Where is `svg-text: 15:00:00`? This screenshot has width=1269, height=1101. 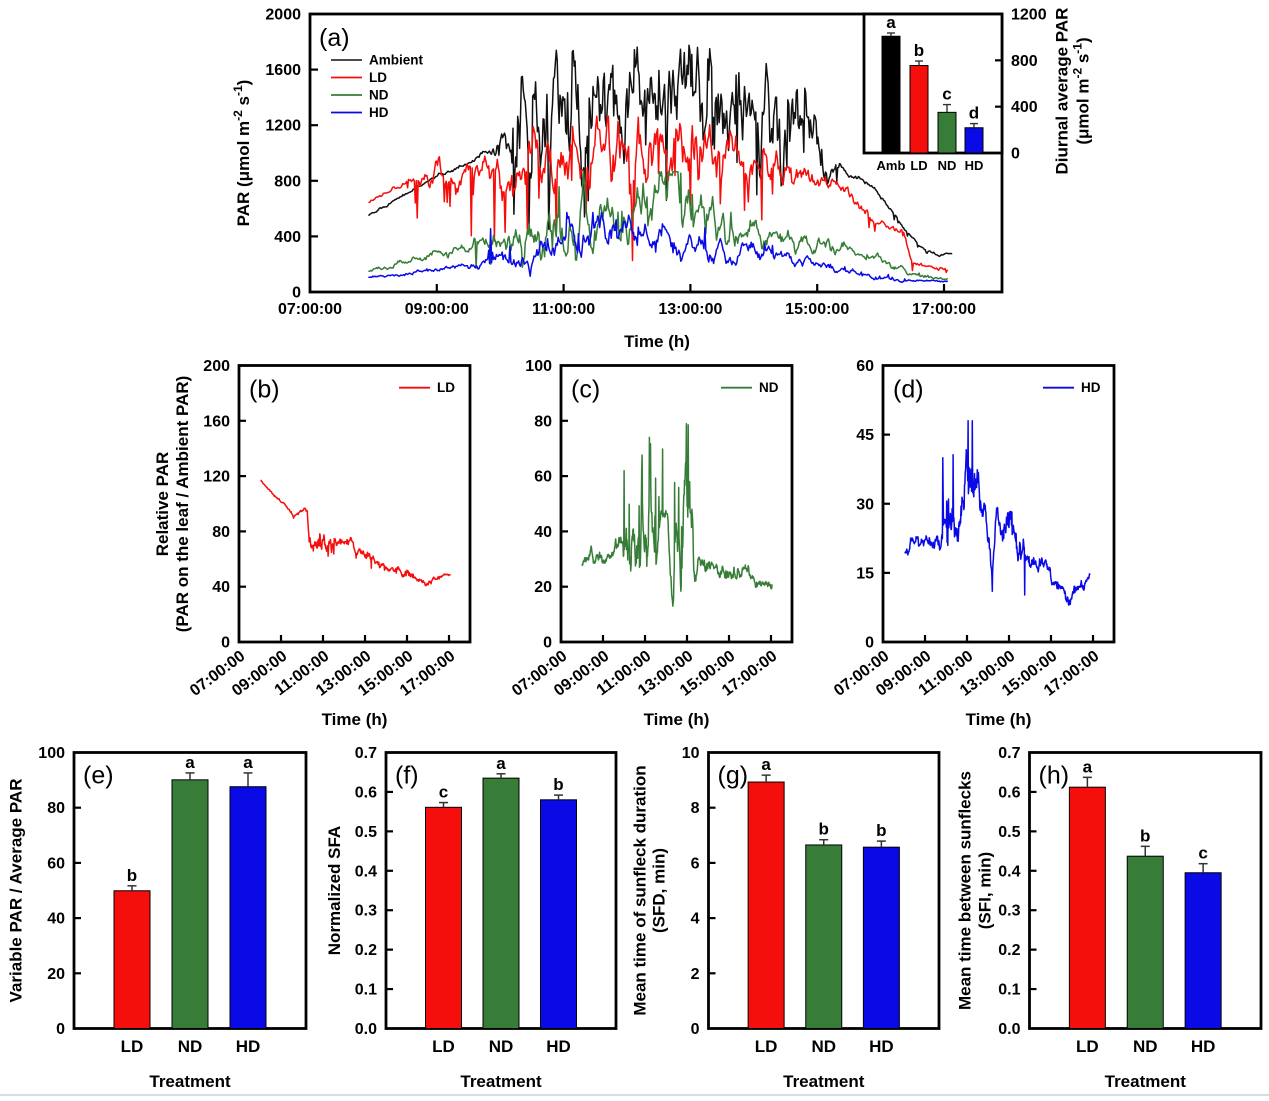
svg-text: 15:00:00 is located at coordinates (817, 309).